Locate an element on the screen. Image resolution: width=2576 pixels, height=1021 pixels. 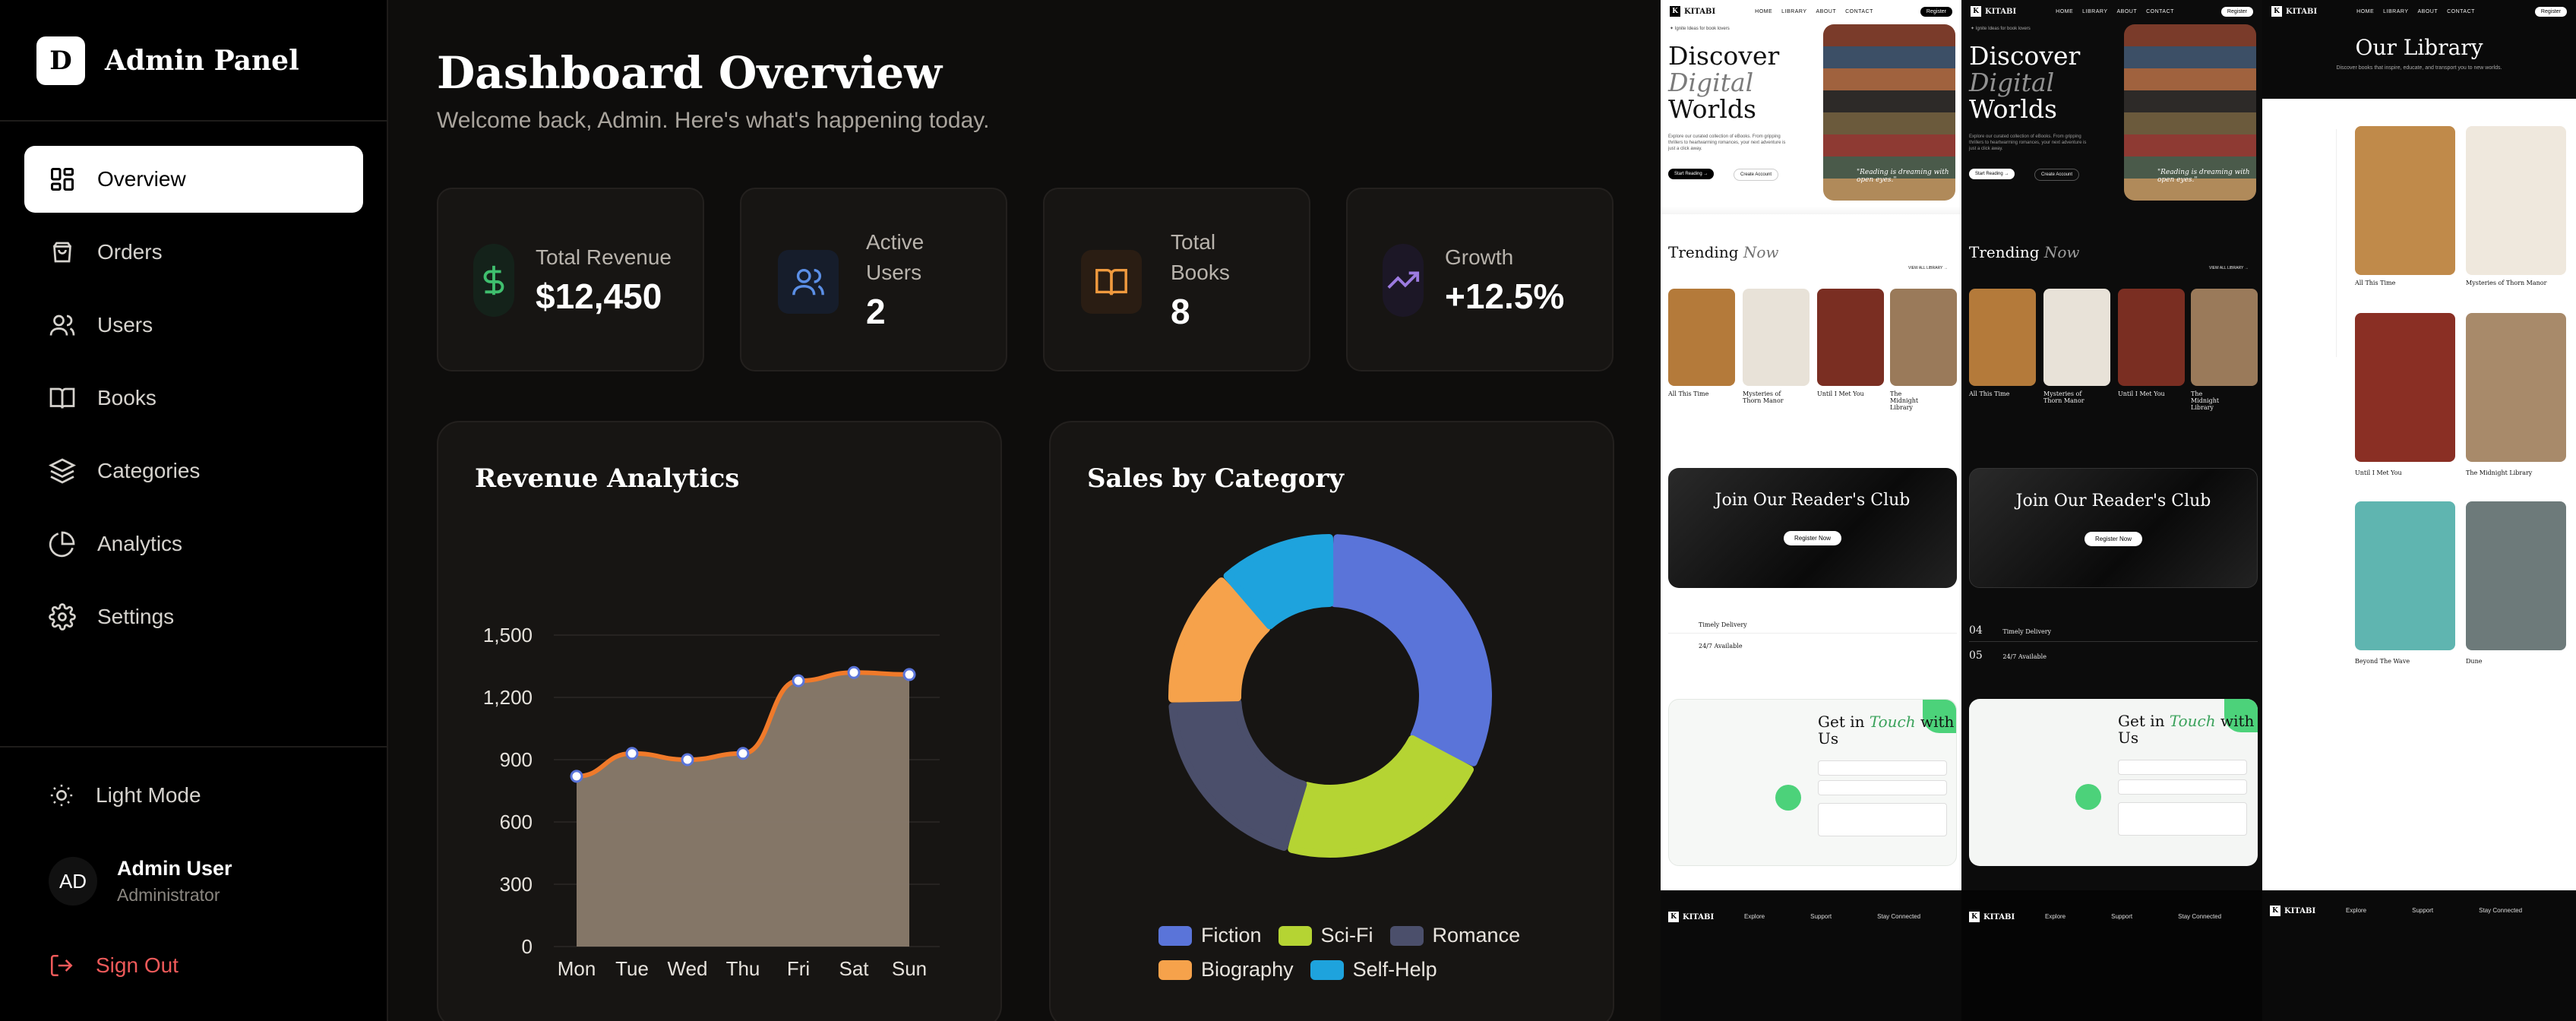
y-tick-label: 0 is located at coordinates (527, 946).